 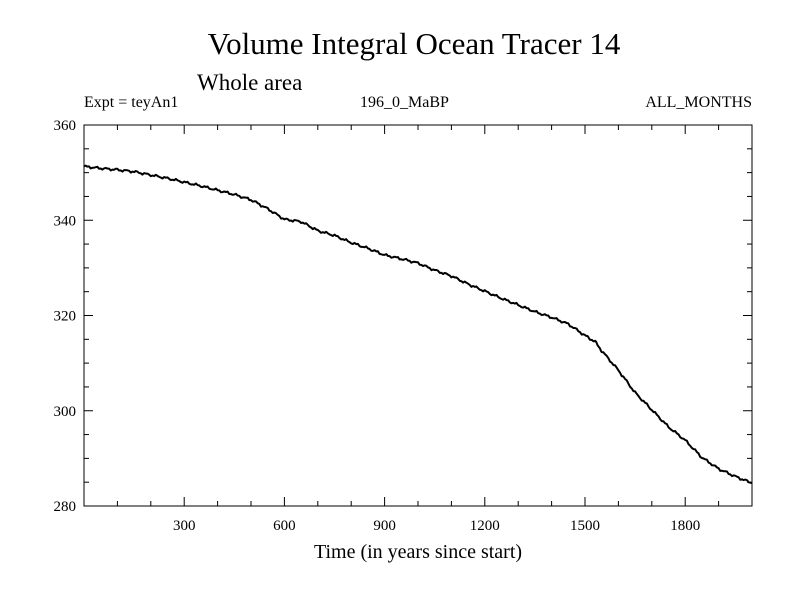 What do you see at coordinates (698, 102) in the screenshot?
I see `months-label: ALL_MONTHS` at bounding box center [698, 102].